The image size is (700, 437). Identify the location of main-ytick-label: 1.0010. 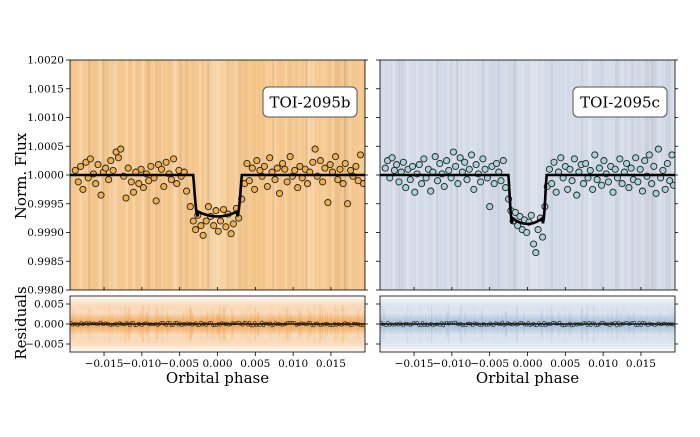
(45, 118).